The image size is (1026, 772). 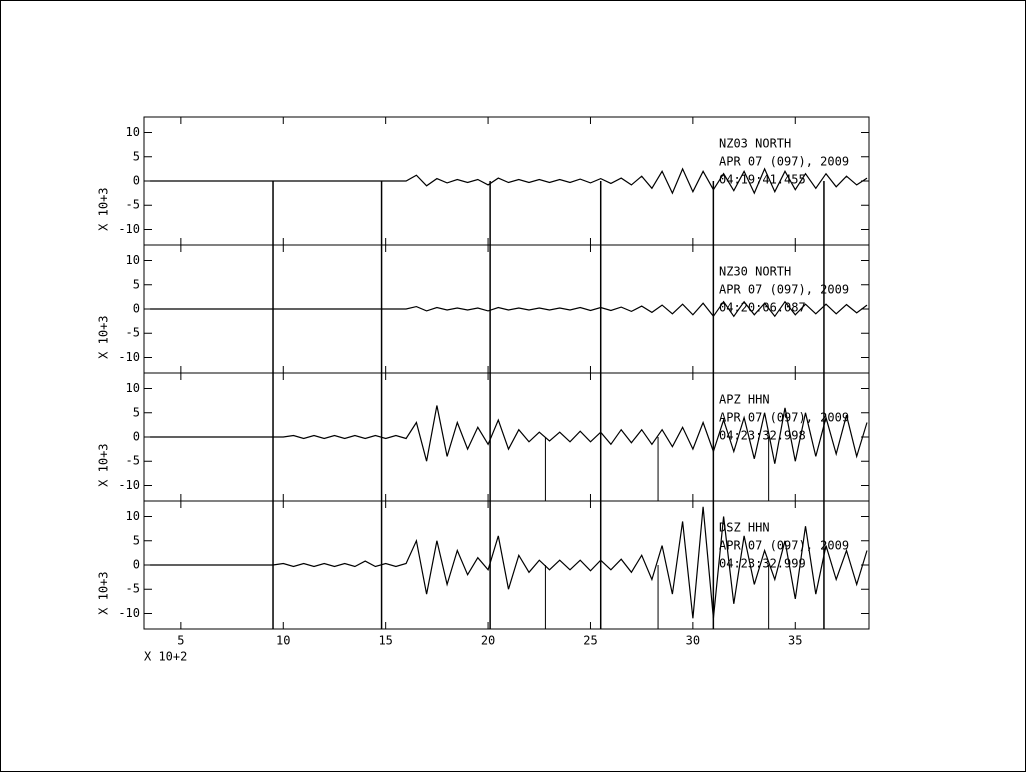 What do you see at coordinates (283, 641) in the screenshot?
I see `x-tick-label: 10` at bounding box center [283, 641].